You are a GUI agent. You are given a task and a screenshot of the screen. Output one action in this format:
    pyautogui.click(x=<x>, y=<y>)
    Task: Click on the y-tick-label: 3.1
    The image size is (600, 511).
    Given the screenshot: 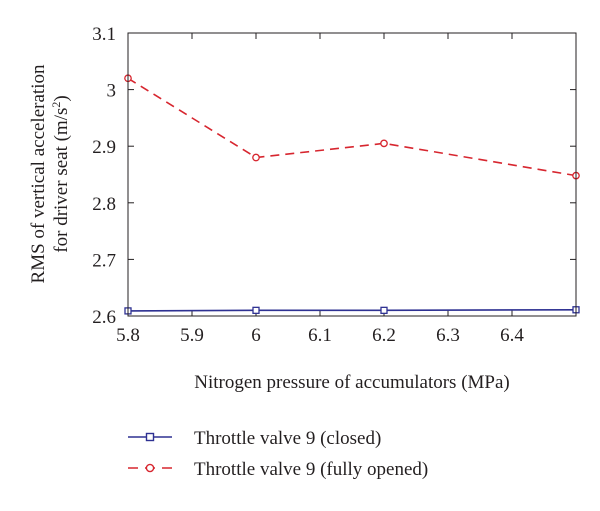 What is the action you would take?
    pyautogui.click(x=104, y=34)
    